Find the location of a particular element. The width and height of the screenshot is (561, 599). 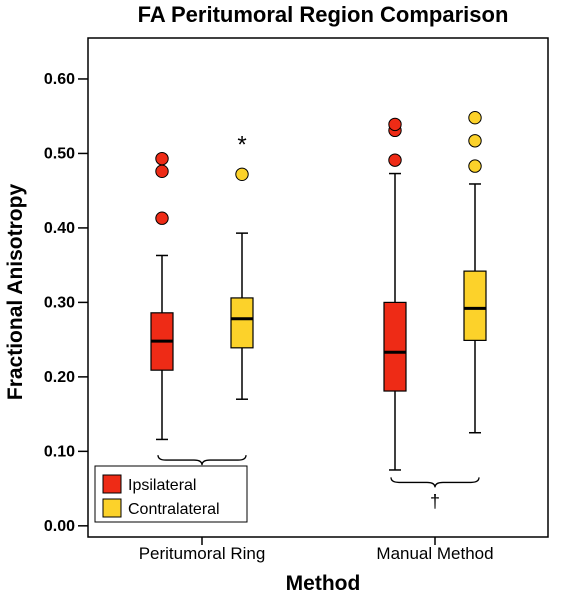

chart-title: FA Peritumoral Region Comparison is located at coordinates (323, 14).